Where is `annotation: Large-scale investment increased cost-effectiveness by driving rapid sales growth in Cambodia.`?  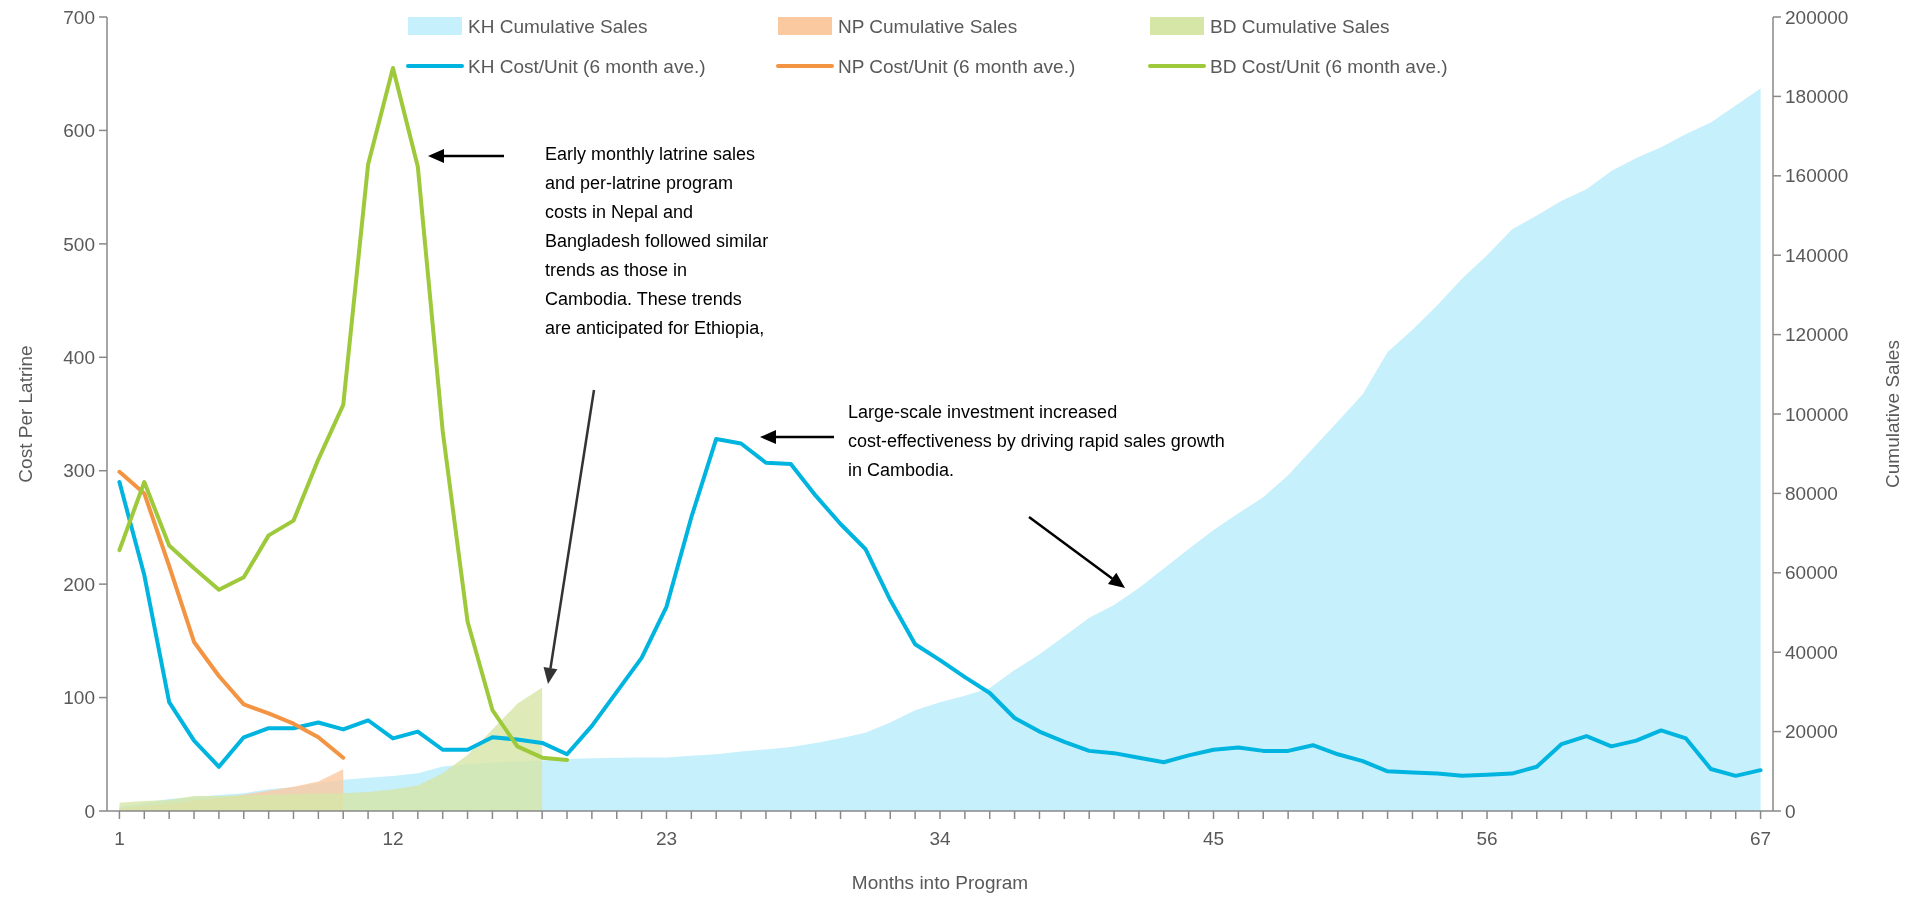 annotation: Large-scale investment increased cost-effectiveness by driving rapid sales growth in Cambodia. is located at coordinates (1036, 441).